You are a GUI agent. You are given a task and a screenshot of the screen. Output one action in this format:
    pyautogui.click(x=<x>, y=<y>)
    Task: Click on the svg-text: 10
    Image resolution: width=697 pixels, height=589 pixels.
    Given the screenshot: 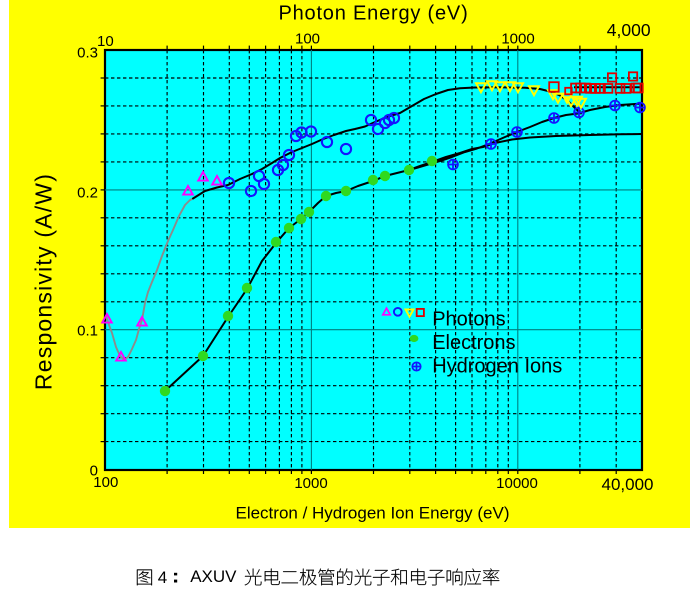 What is the action you would take?
    pyautogui.click(x=105, y=41)
    